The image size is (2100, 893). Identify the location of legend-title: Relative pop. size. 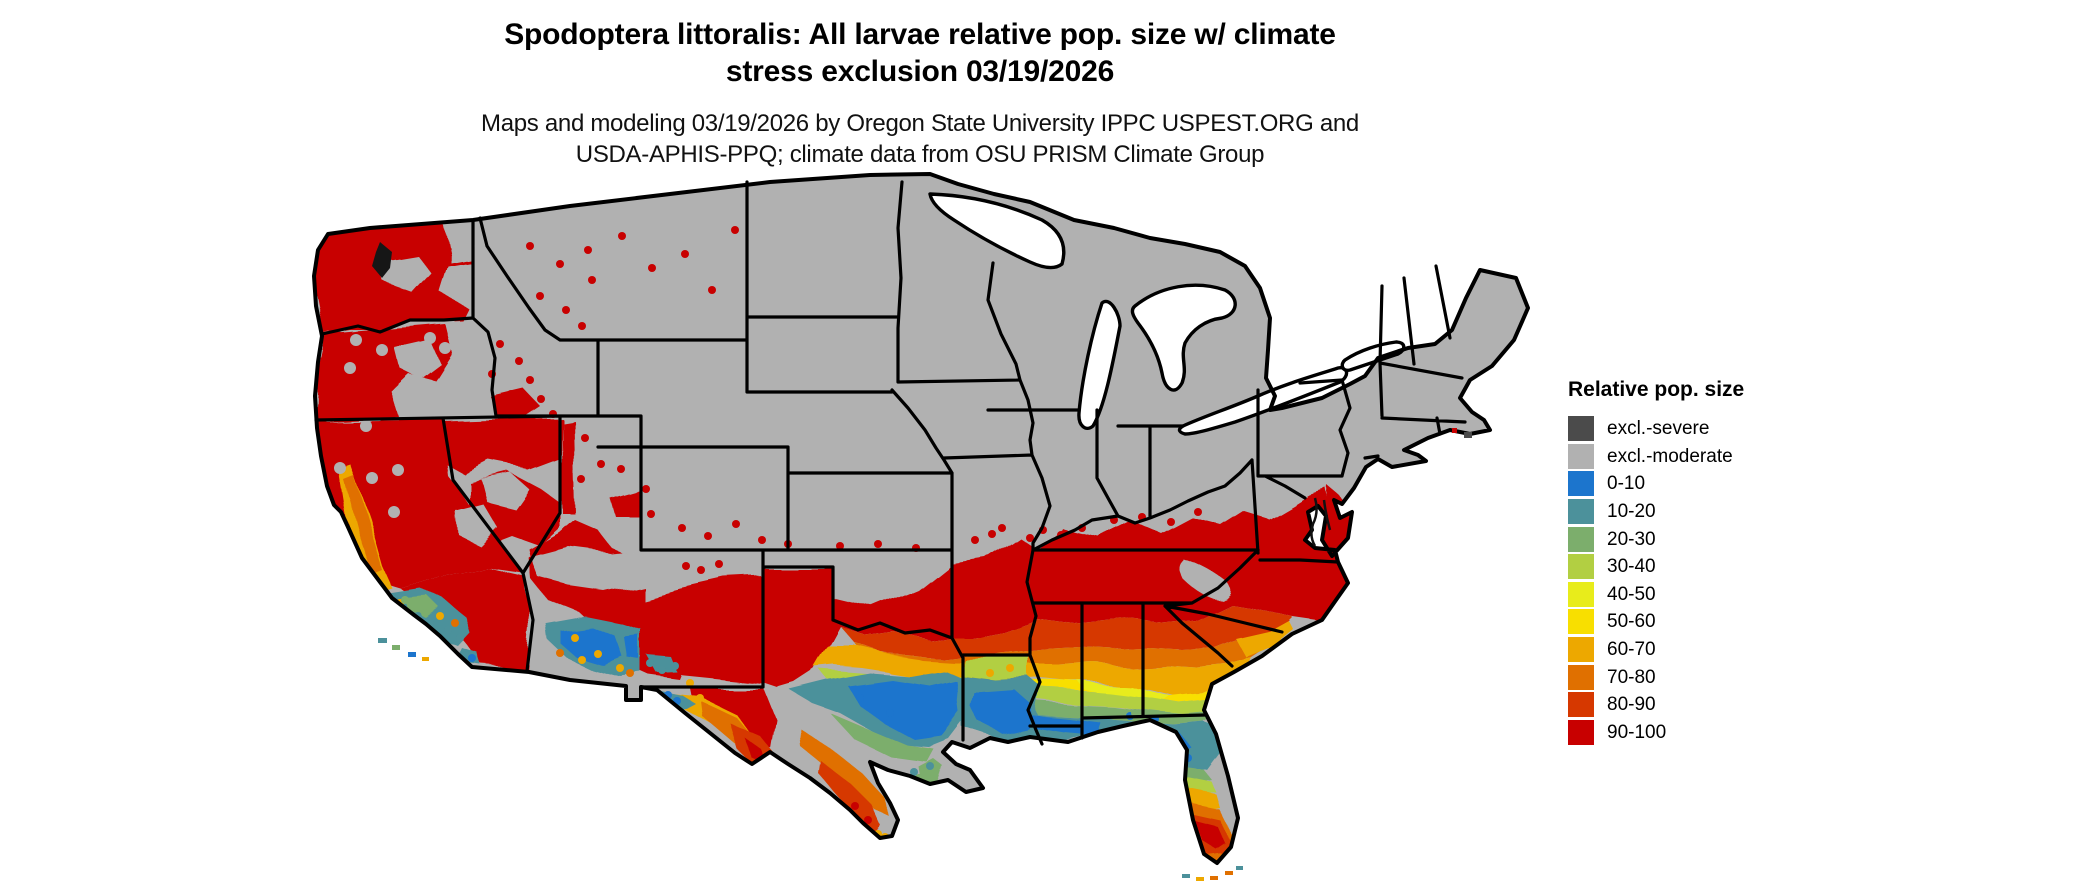
(1656, 389).